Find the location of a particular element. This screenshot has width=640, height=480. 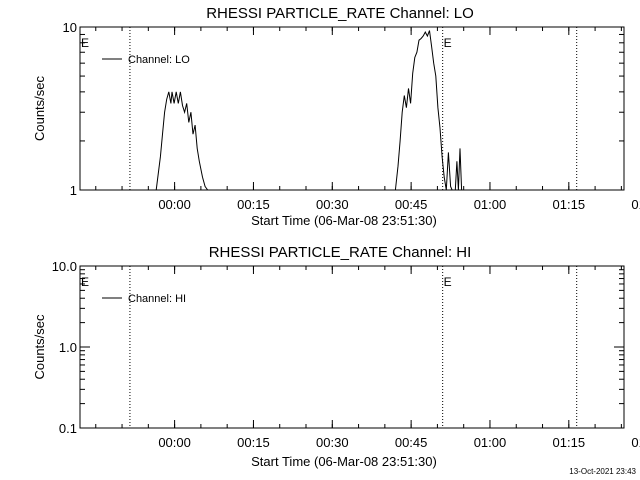

y-tick-label: 0.1 is located at coordinates (68, 428).